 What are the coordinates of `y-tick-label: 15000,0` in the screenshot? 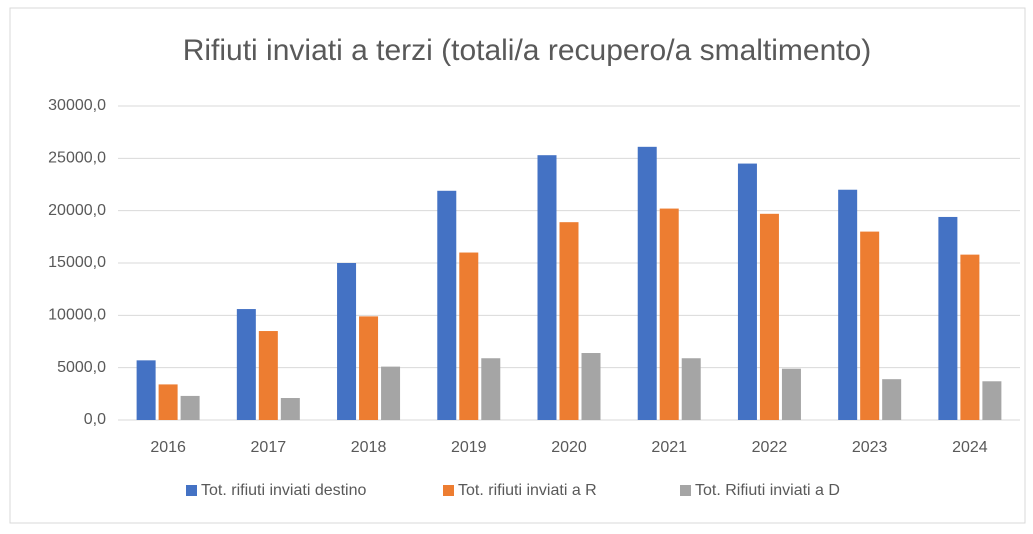 It's located at (77, 262).